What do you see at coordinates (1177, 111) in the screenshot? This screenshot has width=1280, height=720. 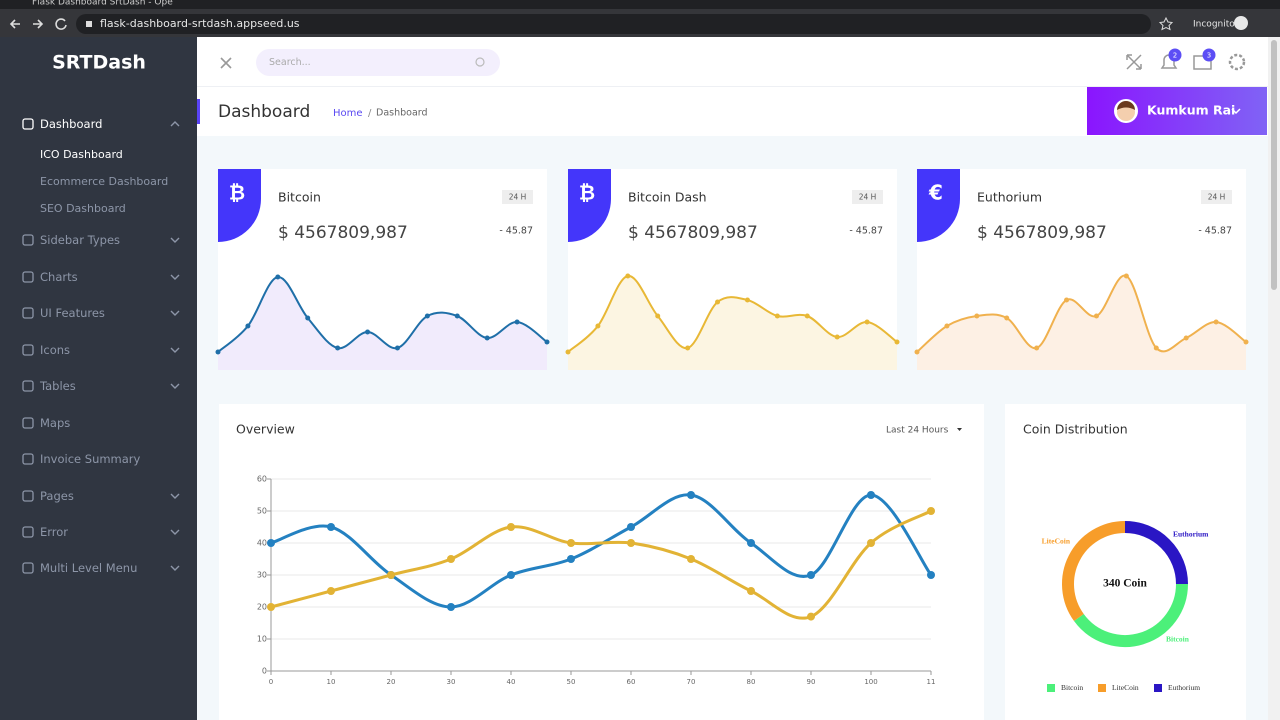 I see `user-box` at bounding box center [1177, 111].